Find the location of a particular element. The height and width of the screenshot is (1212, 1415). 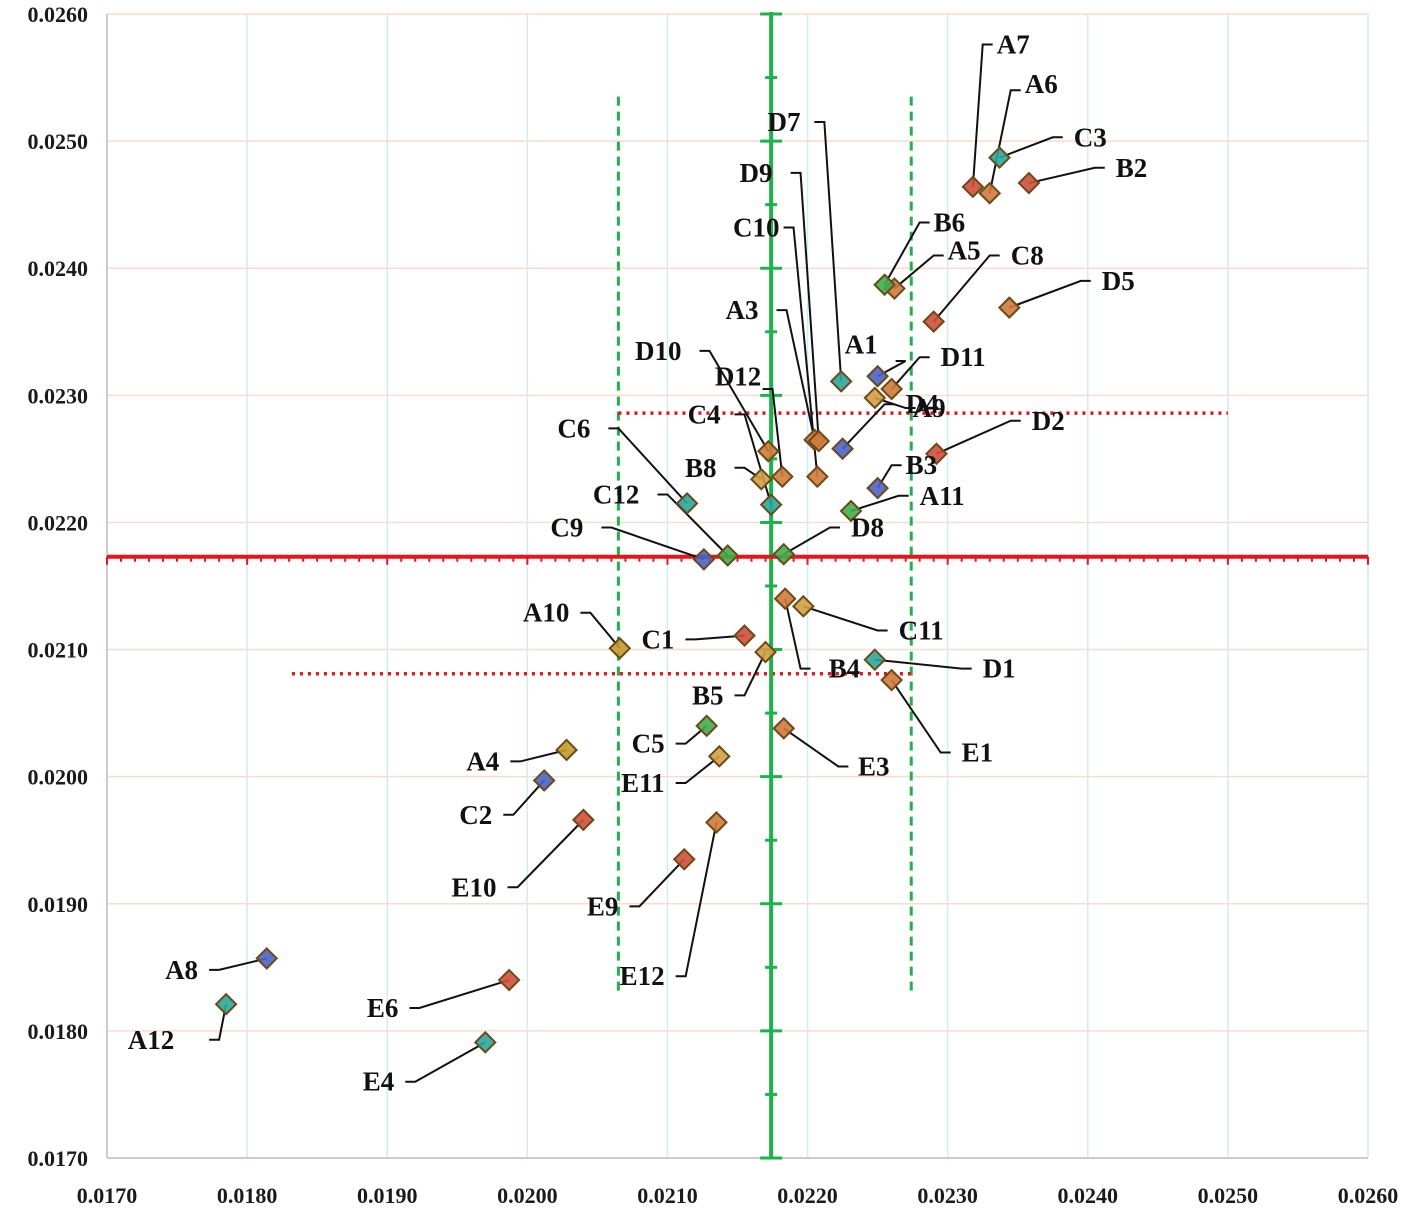

point-label-c4: C4 is located at coordinates (704, 414).